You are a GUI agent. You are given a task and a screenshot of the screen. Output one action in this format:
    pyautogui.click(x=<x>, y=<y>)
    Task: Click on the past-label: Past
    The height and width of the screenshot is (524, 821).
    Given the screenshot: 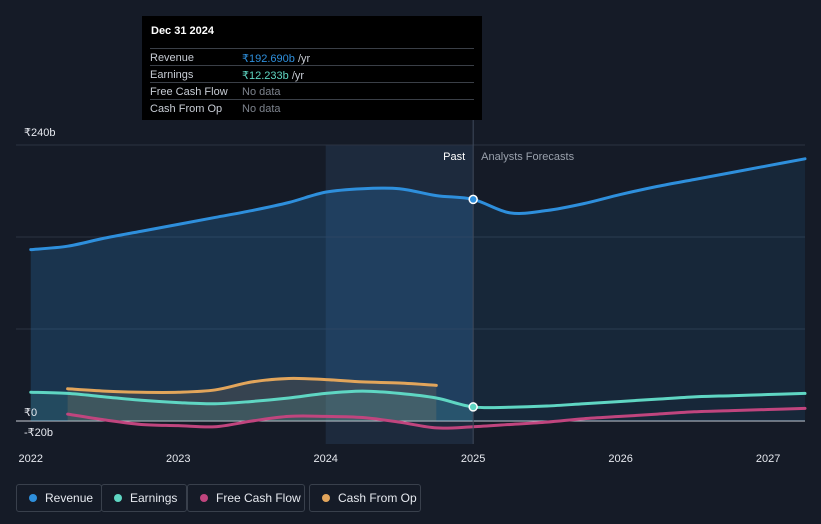 What is the action you would take?
    pyautogui.click(x=454, y=157)
    